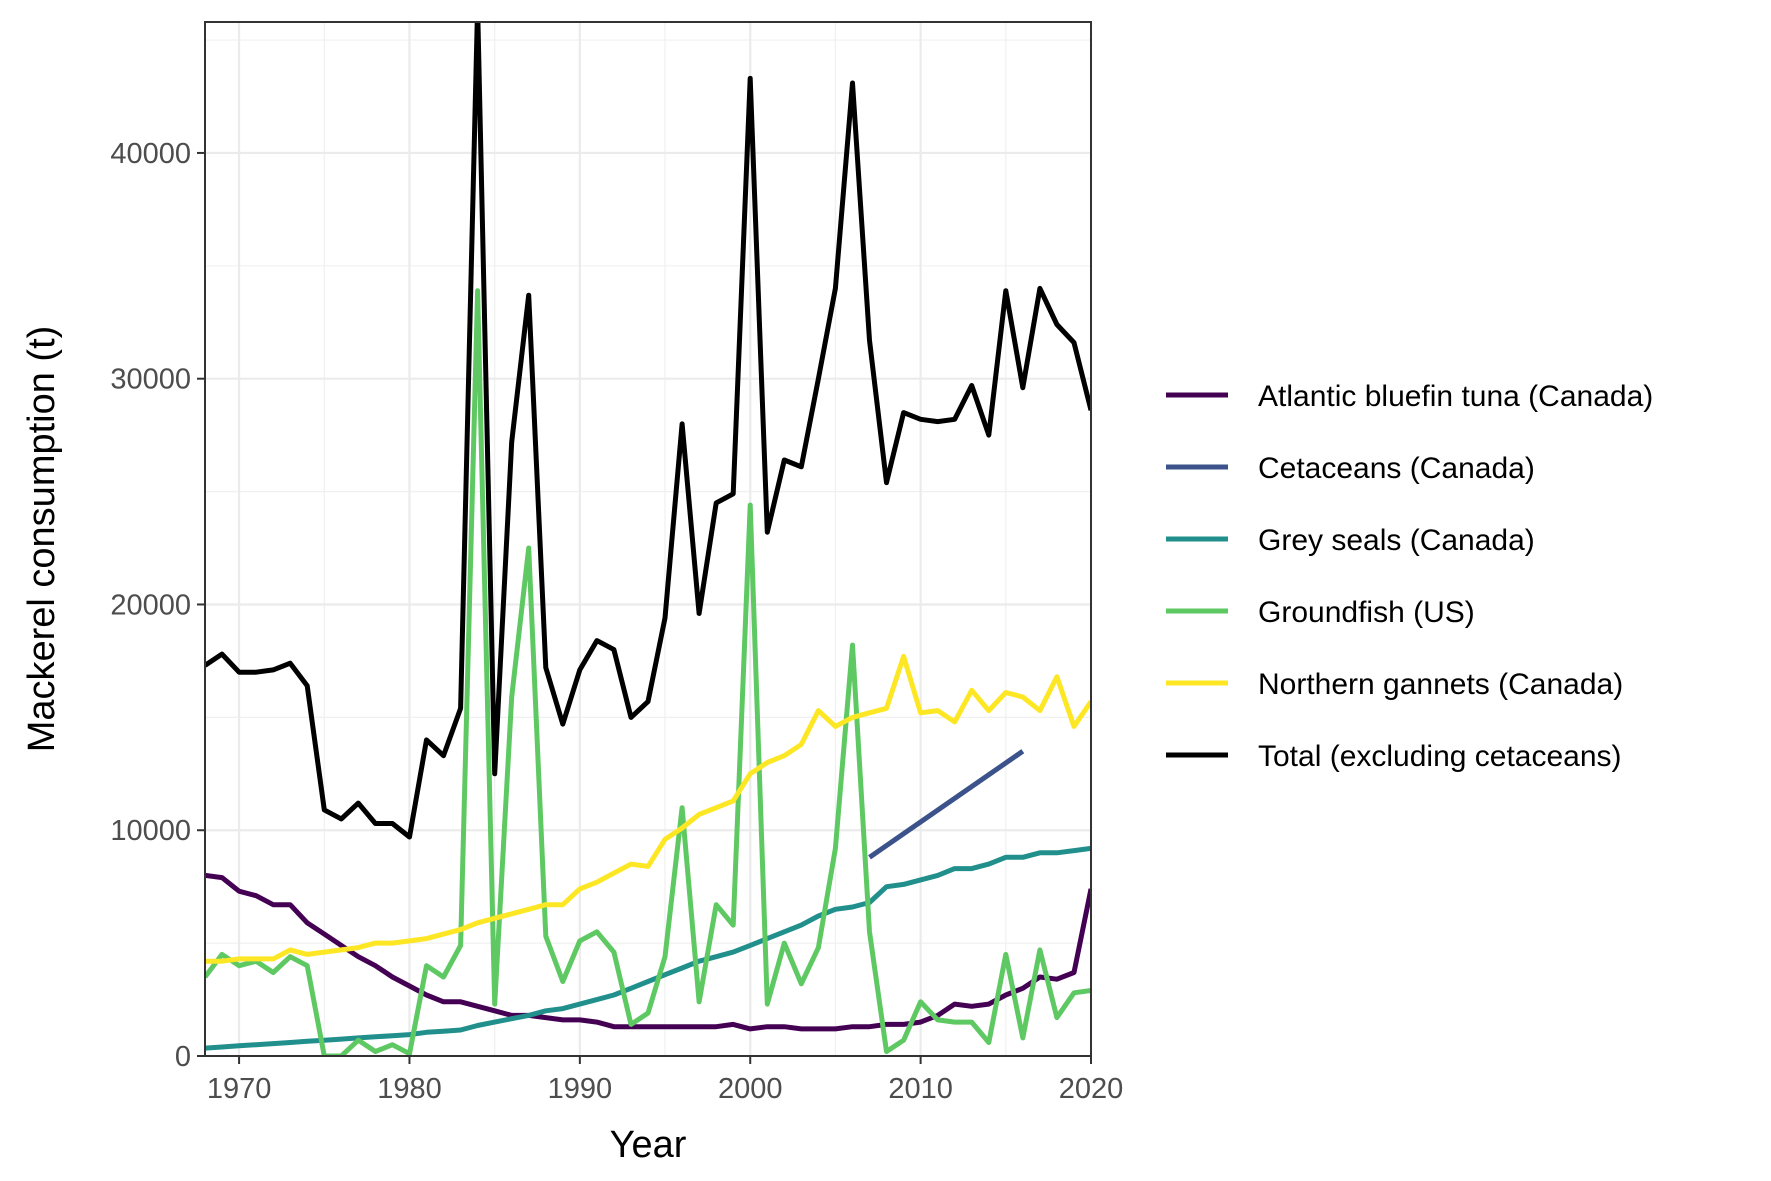  Describe the element at coordinates (920, 1089) in the screenshot. I see `x-tick-label: 2010` at that location.